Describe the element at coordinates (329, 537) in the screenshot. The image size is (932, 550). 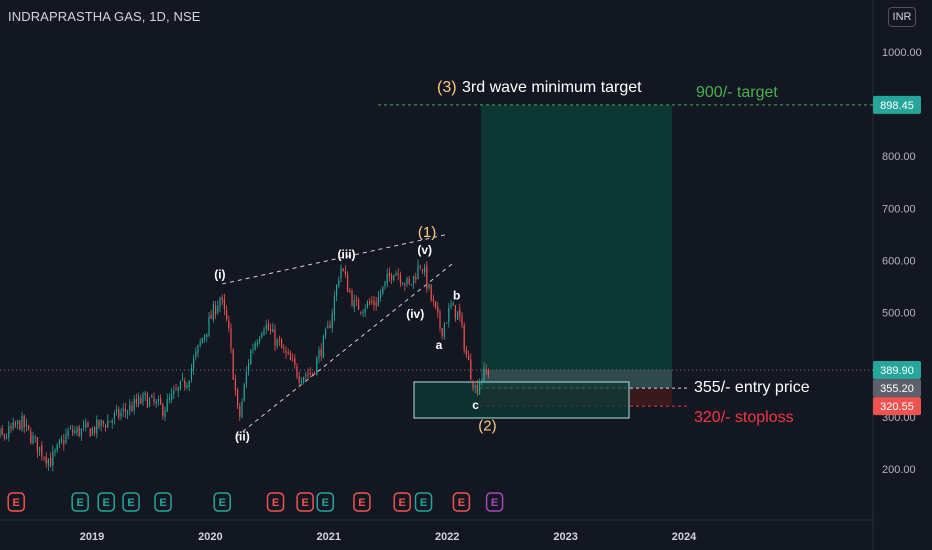
I see `x-tick-label: 2021` at that location.